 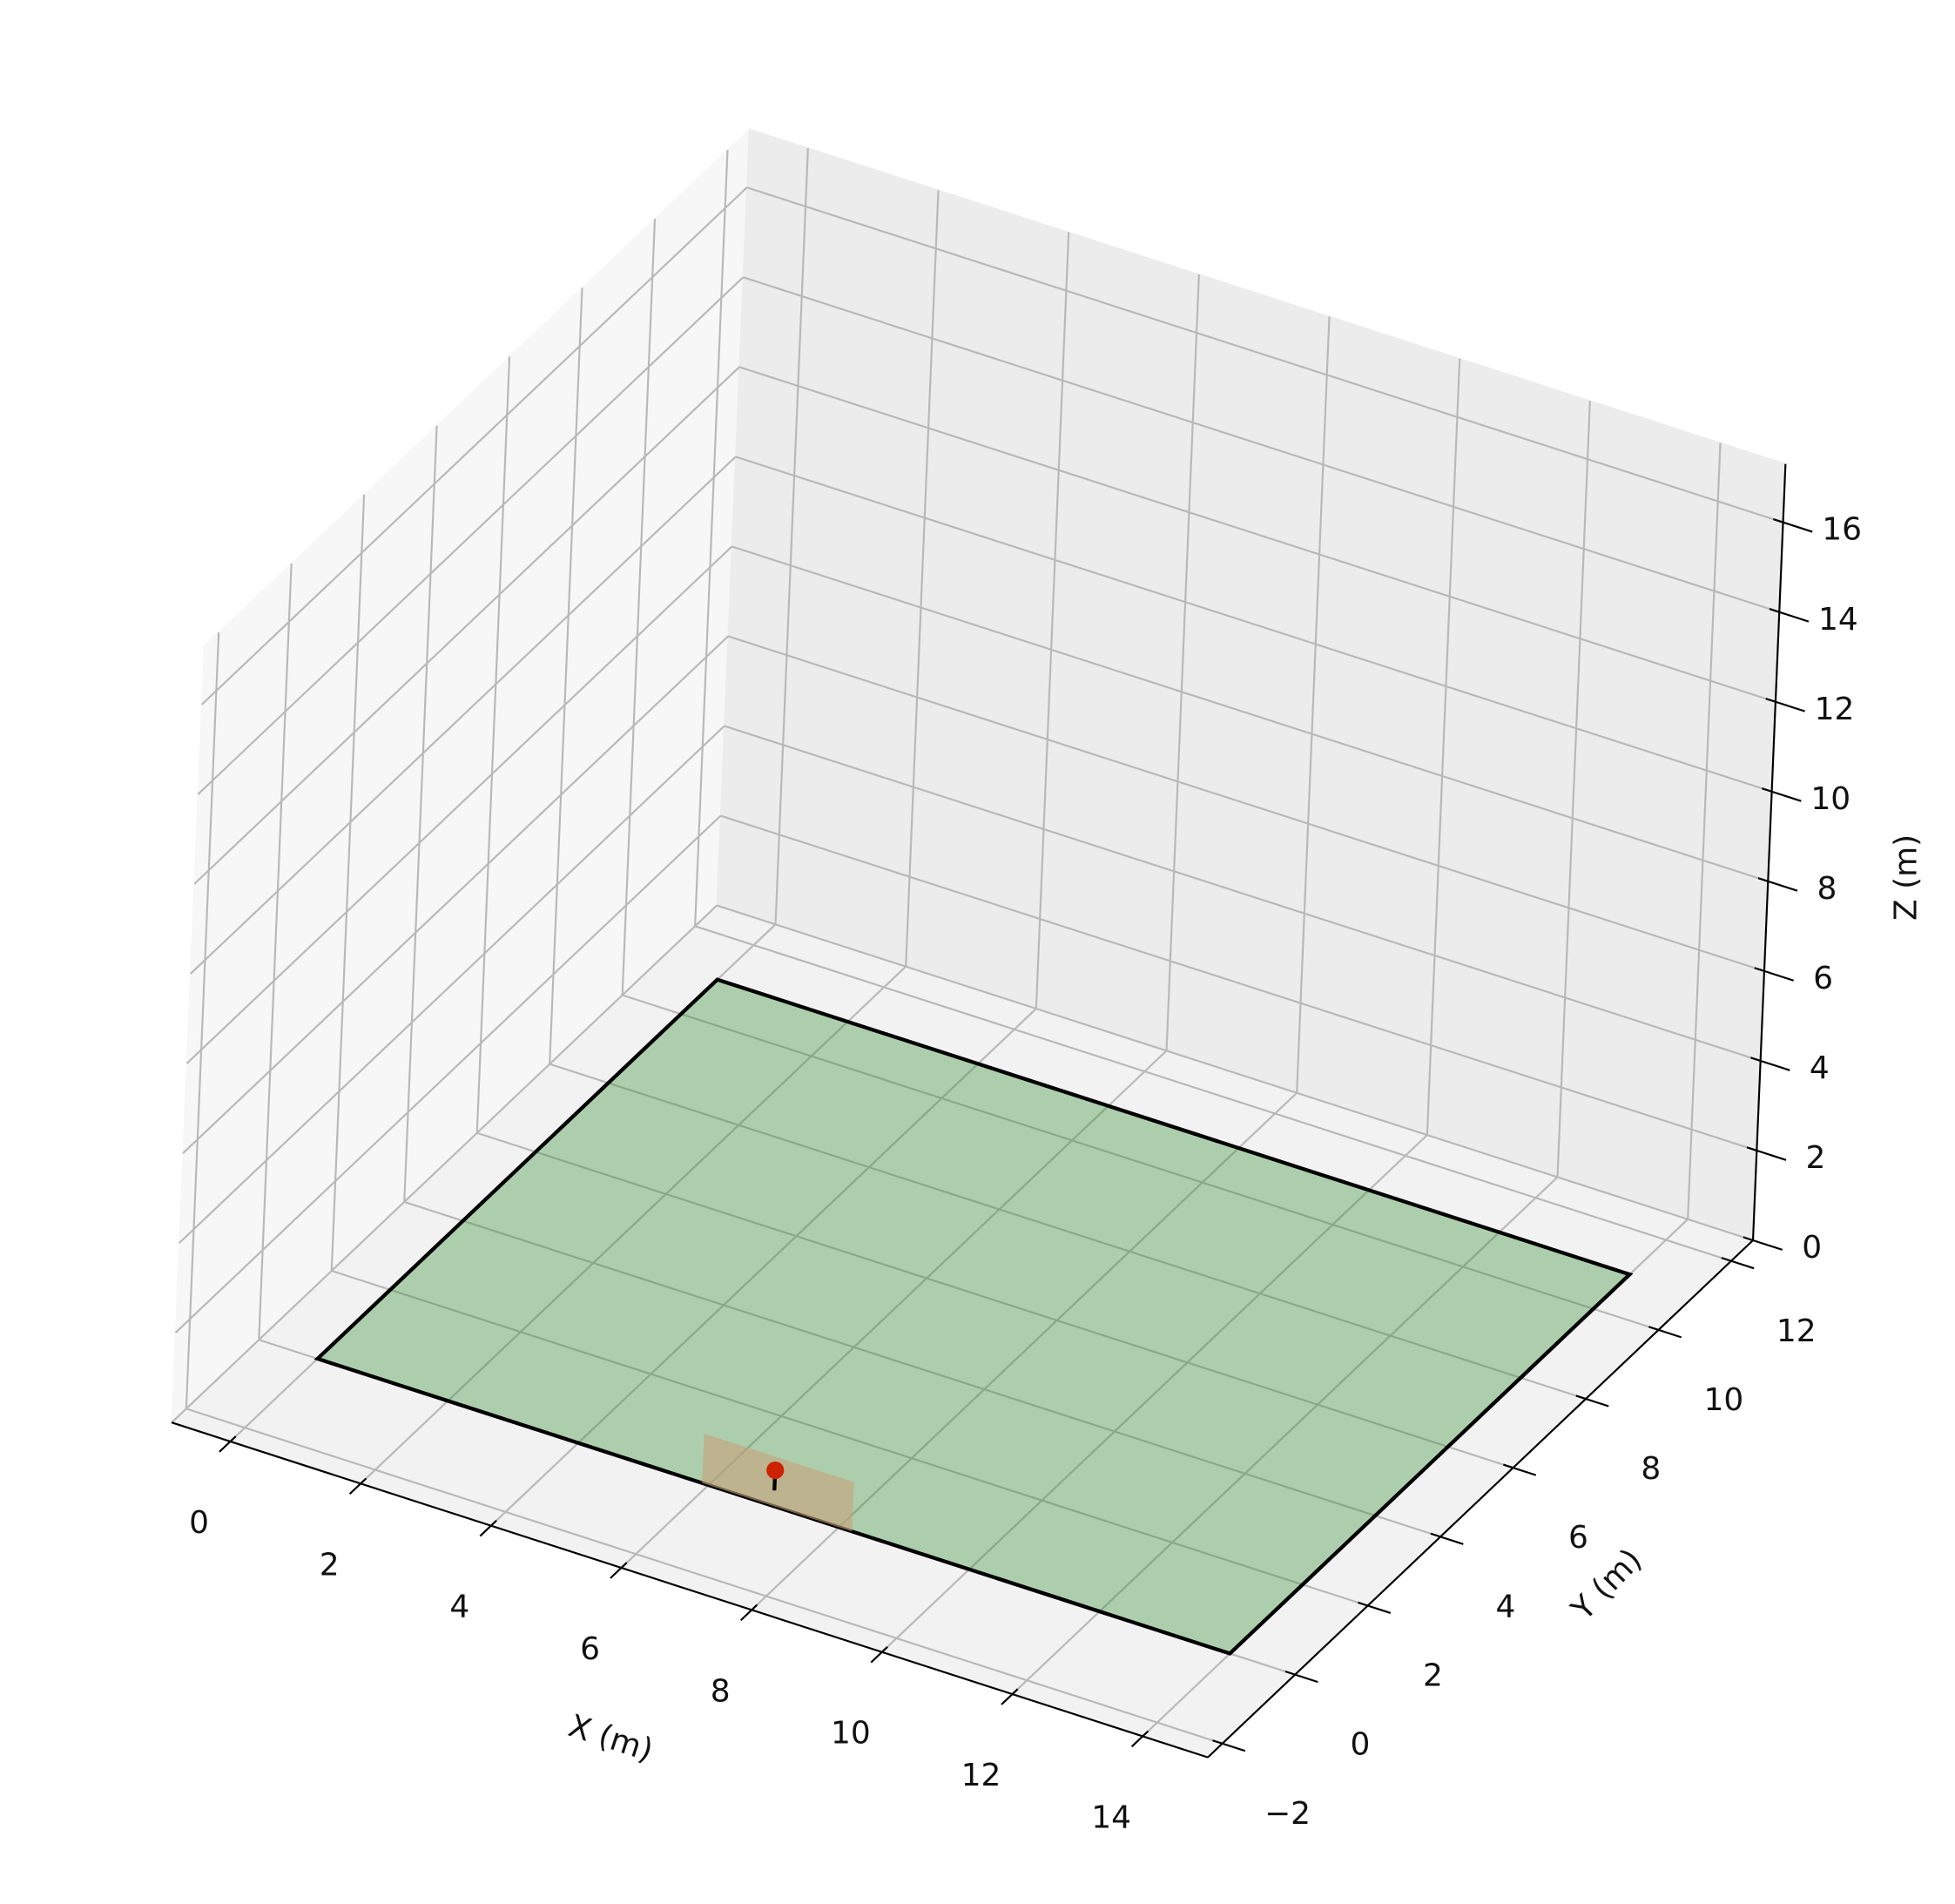 I want to click on patch, so click(x=778, y=1482).